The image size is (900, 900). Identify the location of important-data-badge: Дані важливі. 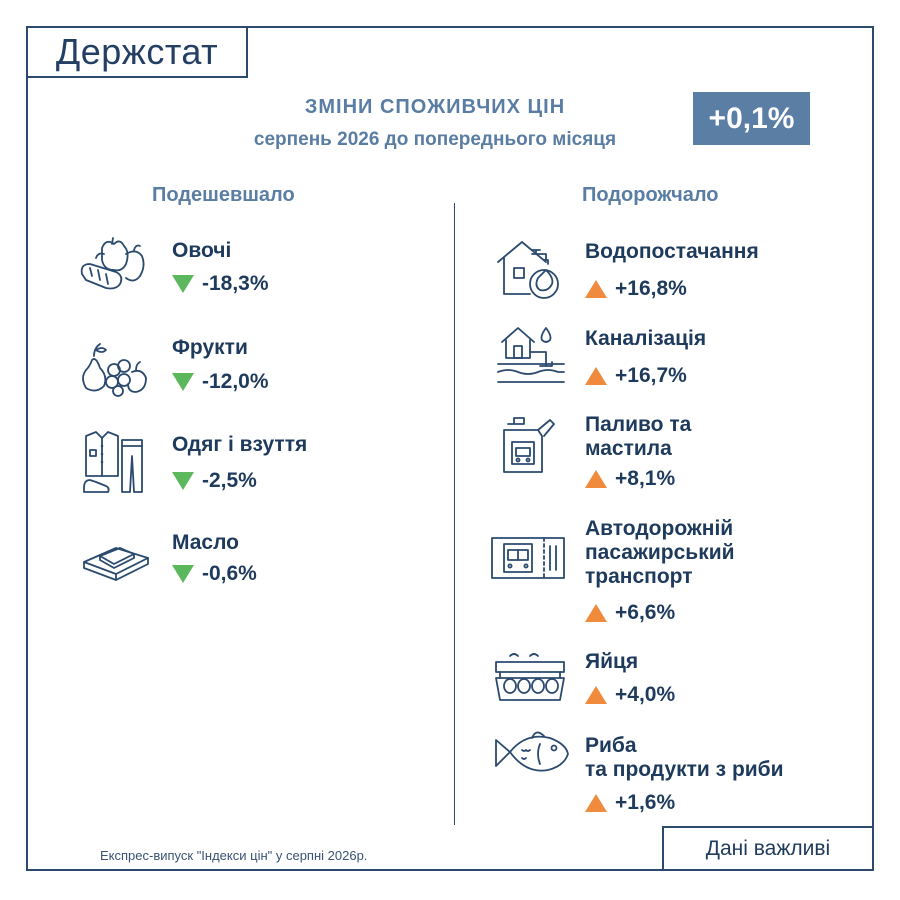
(768, 848).